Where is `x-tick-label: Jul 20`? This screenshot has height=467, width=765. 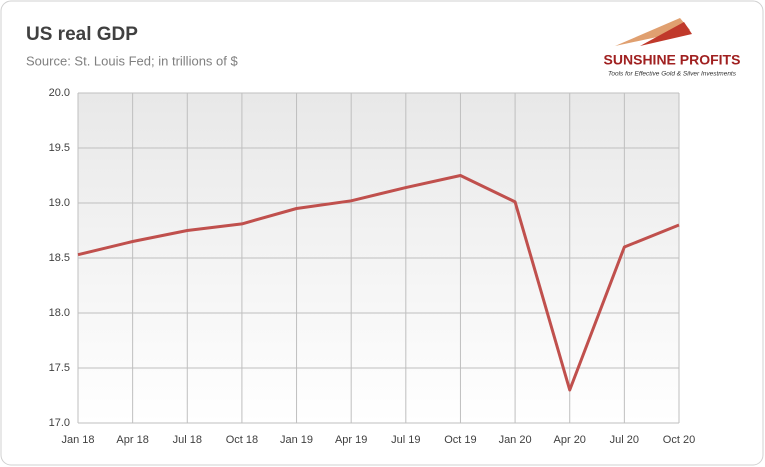 x-tick-label: Jul 20 is located at coordinates (624, 440).